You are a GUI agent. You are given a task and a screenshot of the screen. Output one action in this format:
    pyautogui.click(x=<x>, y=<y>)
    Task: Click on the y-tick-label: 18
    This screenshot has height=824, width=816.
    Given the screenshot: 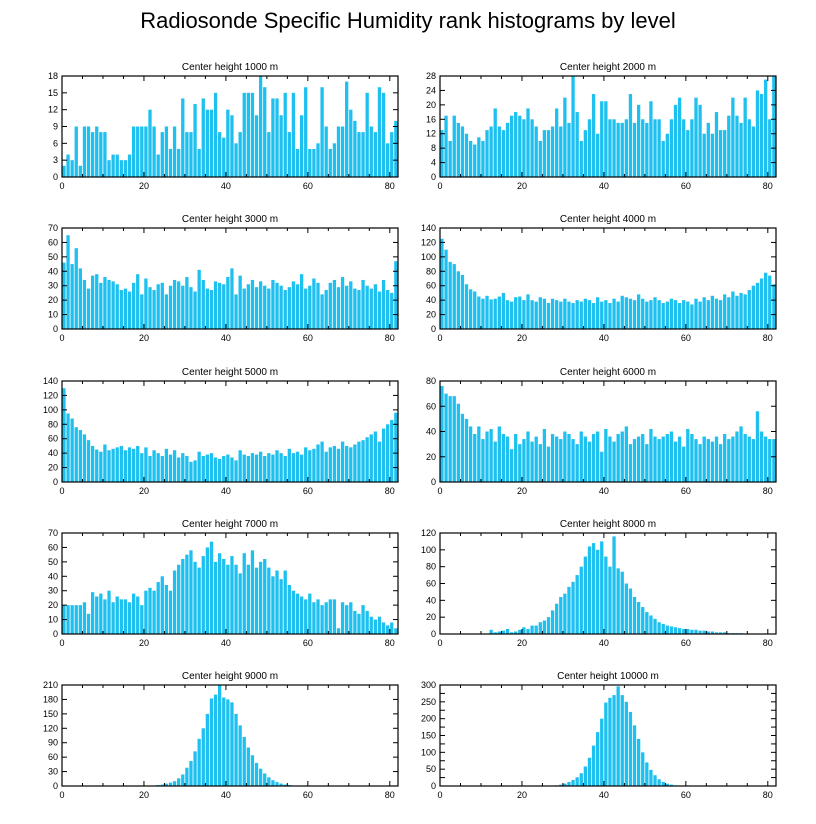 What is the action you would take?
    pyautogui.click(x=53, y=76)
    